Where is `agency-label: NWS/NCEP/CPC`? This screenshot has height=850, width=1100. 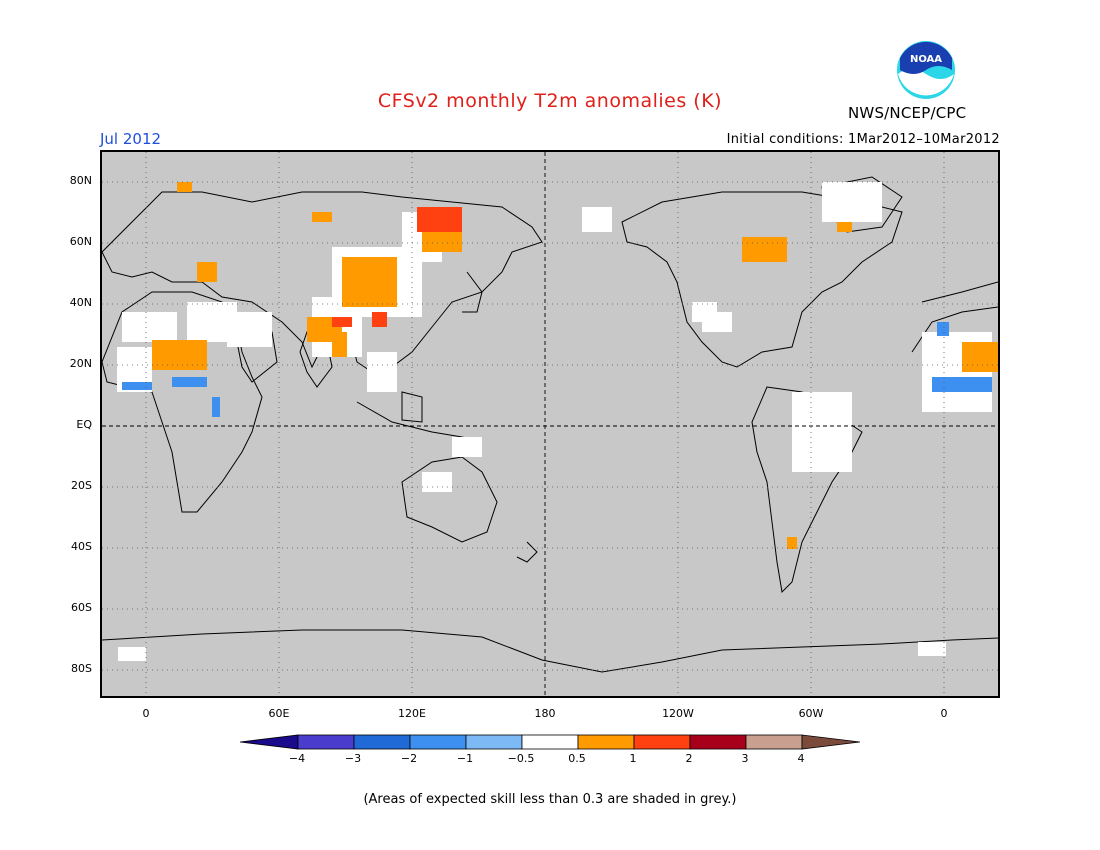
agency-label: NWS/NCEP/CPC is located at coordinates (907, 113).